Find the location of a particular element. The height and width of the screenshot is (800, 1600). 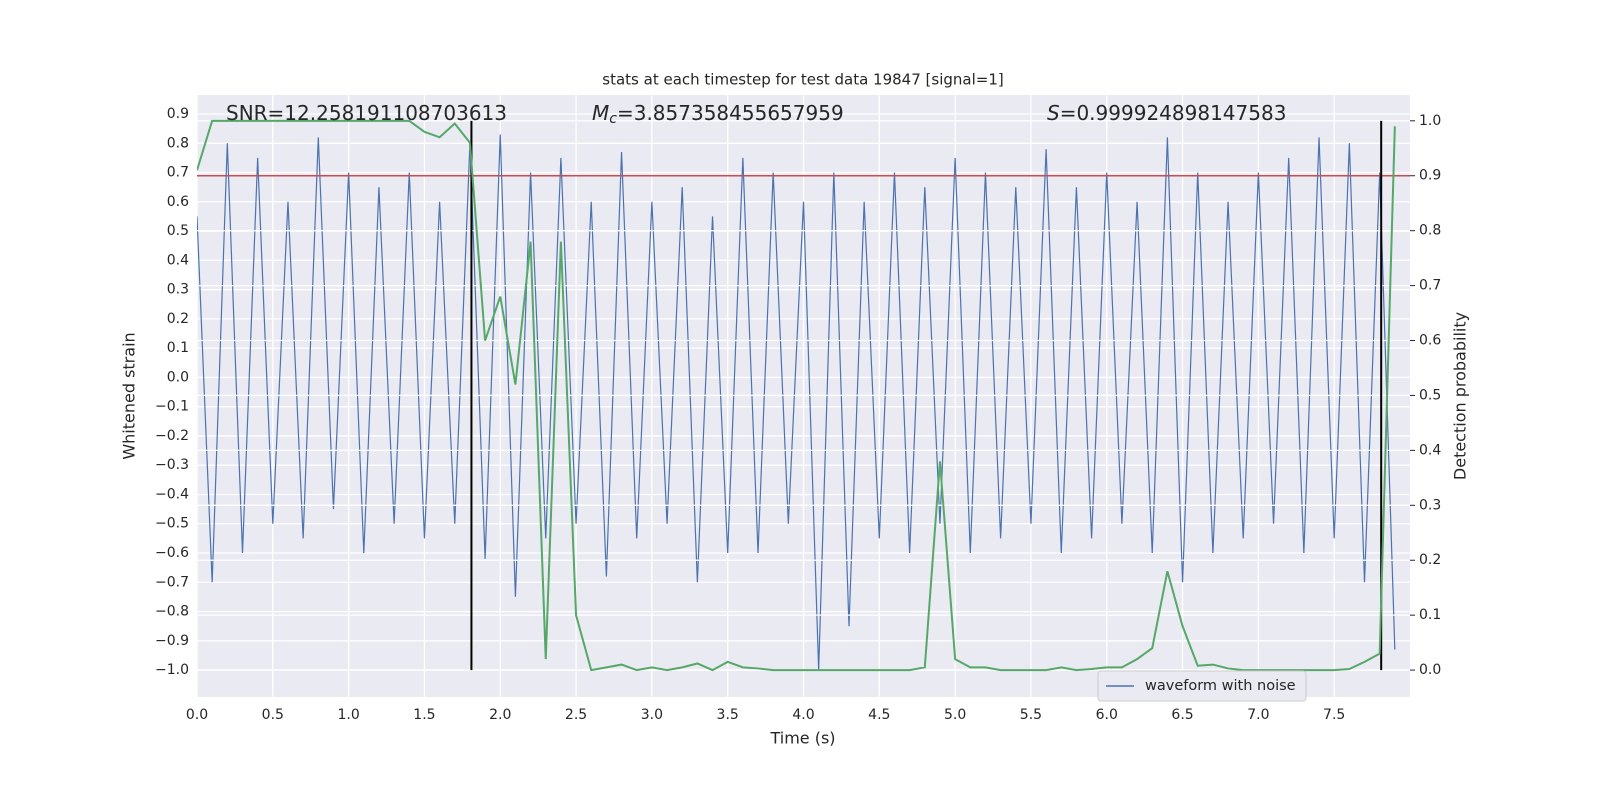

x-tick-label: 3.0 is located at coordinates (652, 715).